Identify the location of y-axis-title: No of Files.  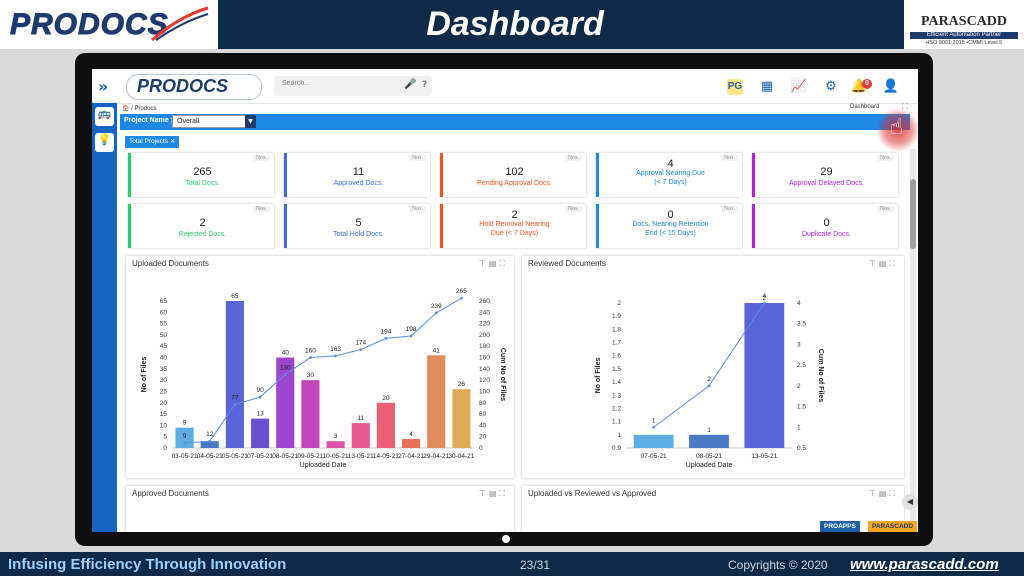
(598, 376).